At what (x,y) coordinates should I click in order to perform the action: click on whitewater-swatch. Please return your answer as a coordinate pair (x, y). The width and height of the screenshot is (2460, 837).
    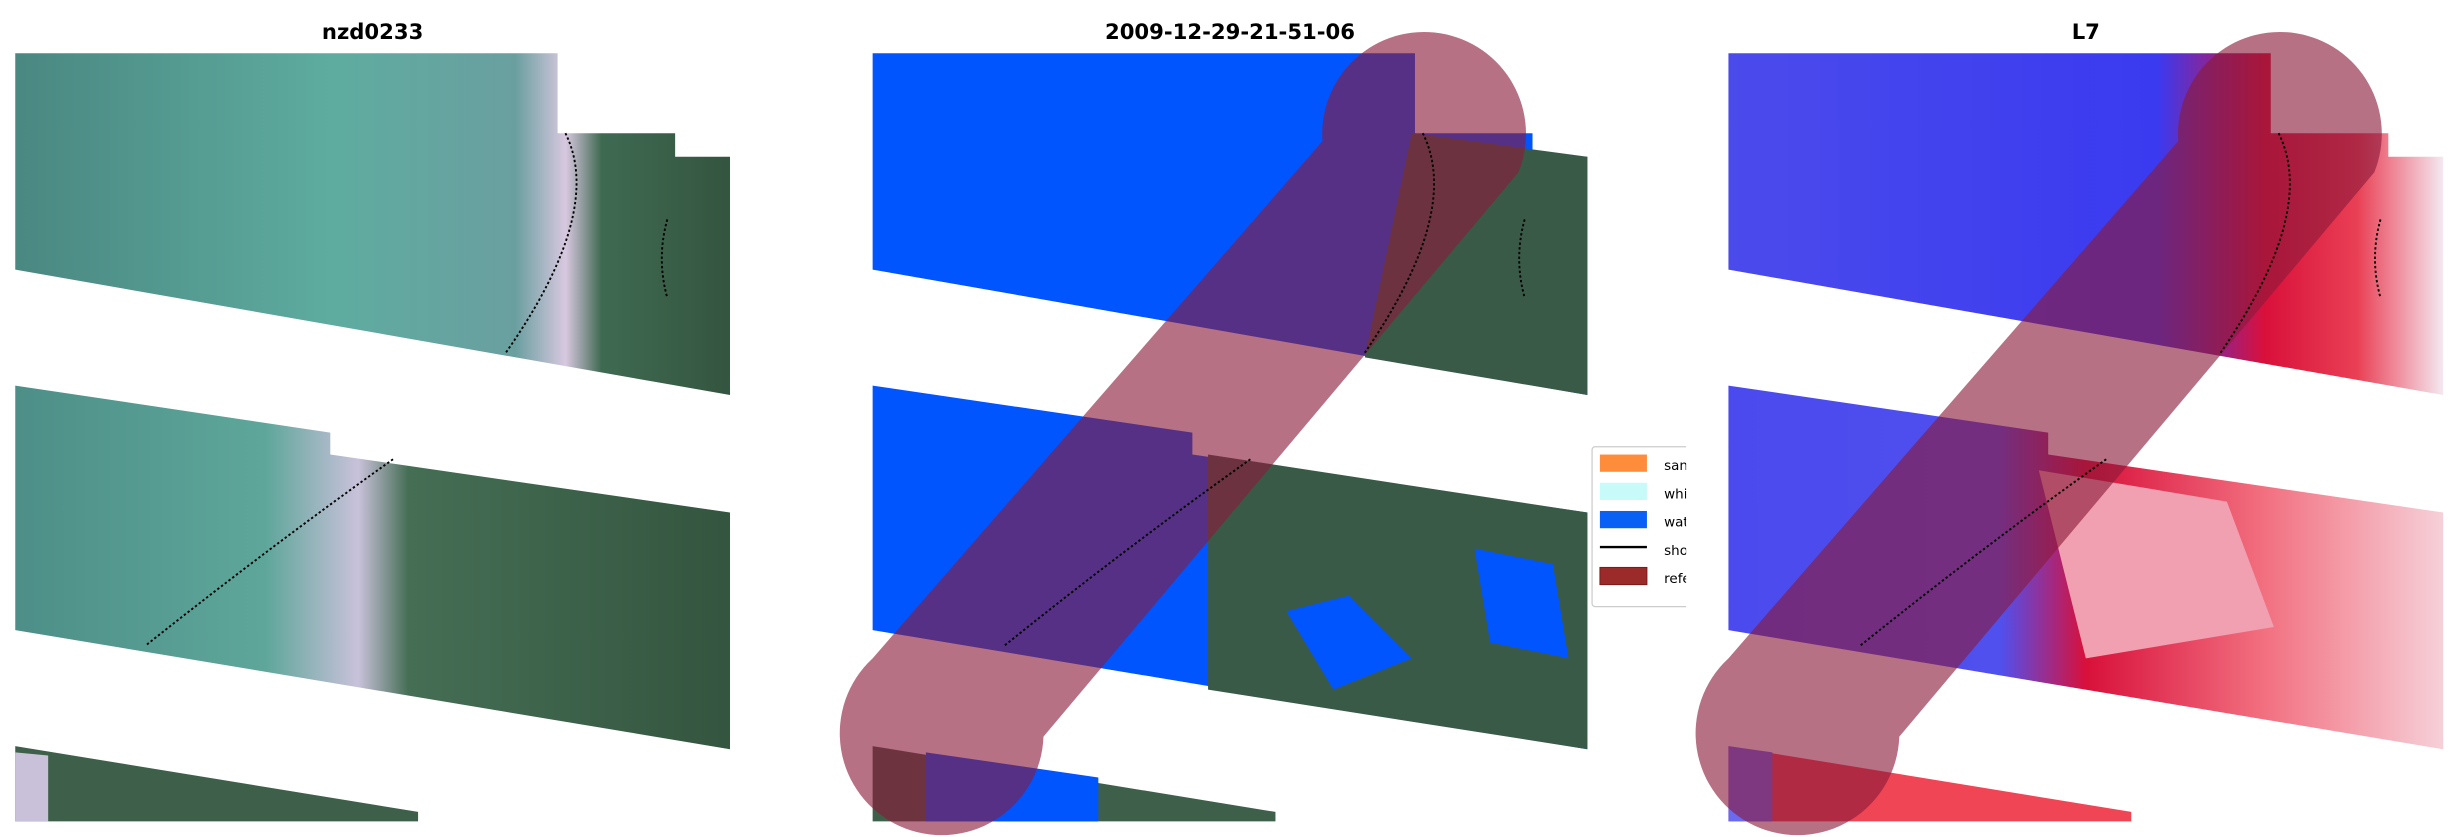
    Looking at the image, I should click on (1623, 491).